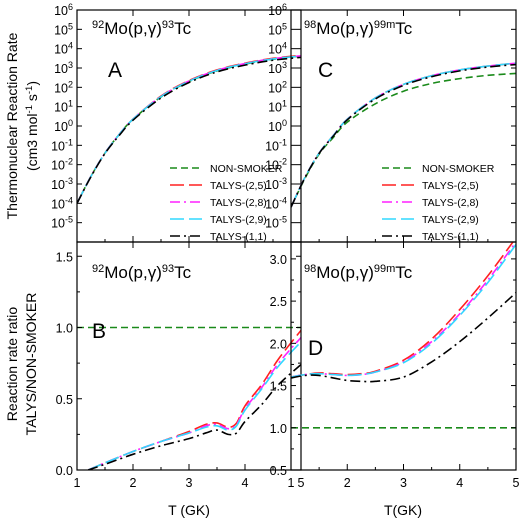  Describe the element at coordinates (325, 70) in the screenshot. I see `panel-letter-C: C` at that location.